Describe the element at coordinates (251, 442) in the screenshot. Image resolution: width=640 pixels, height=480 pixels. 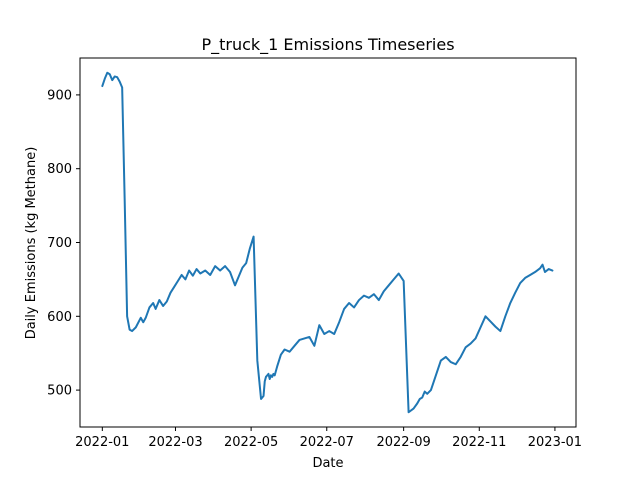
I see `x-tick-label: 2022-05` at that location.